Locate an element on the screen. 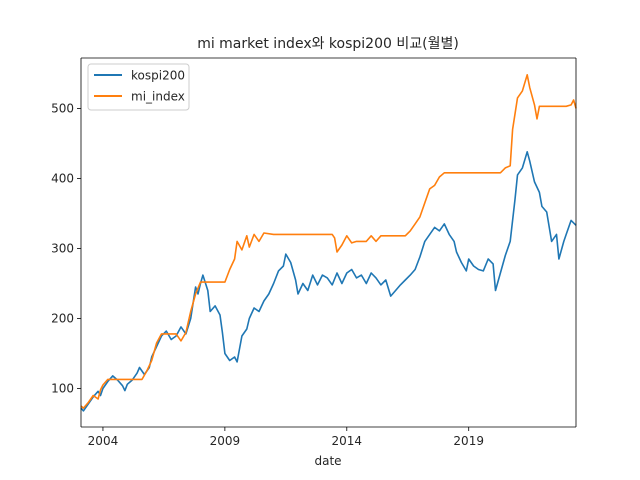 This screenshot has width=640, height=480. x-axis-label: date is located at coordinates (327, 461).